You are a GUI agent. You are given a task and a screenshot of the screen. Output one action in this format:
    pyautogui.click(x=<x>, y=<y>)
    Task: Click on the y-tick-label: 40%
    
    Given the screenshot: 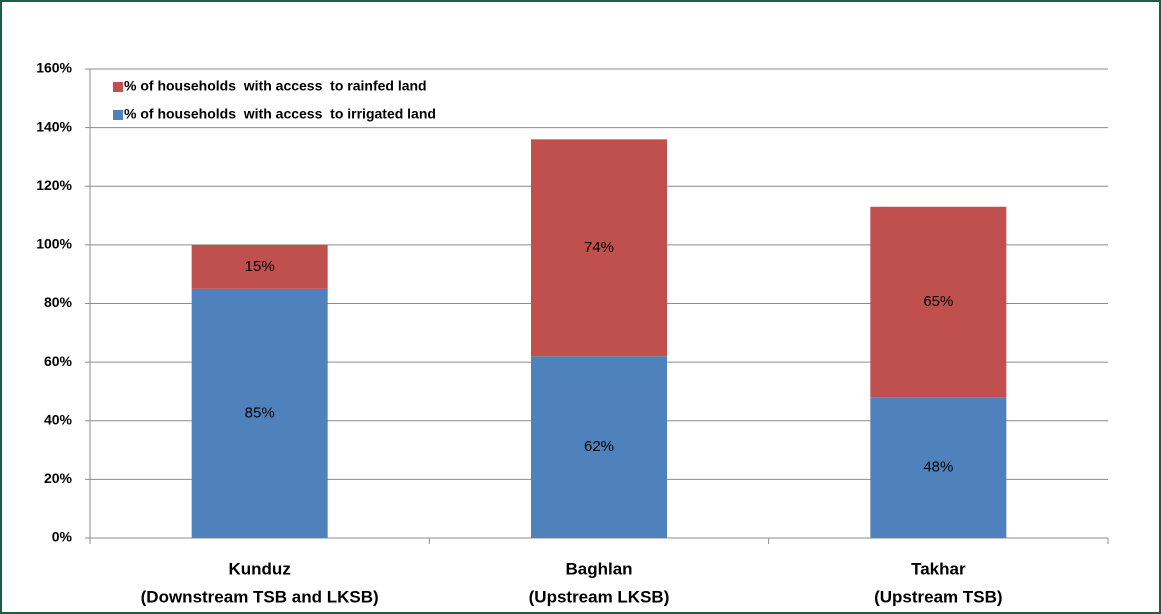 What is the action you would take?
    pyautogui.click(x=58, y=419)
    